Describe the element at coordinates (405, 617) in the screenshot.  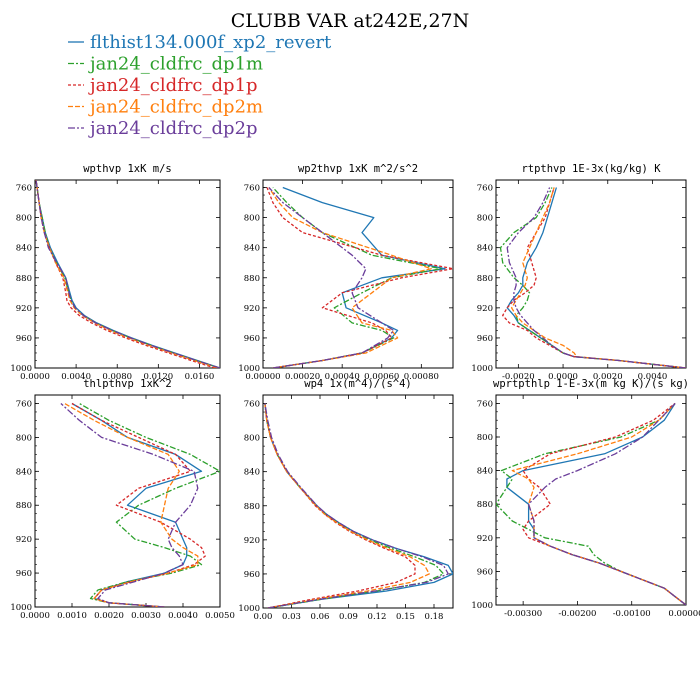
I see `x-tick-label: 0.15` at that location.